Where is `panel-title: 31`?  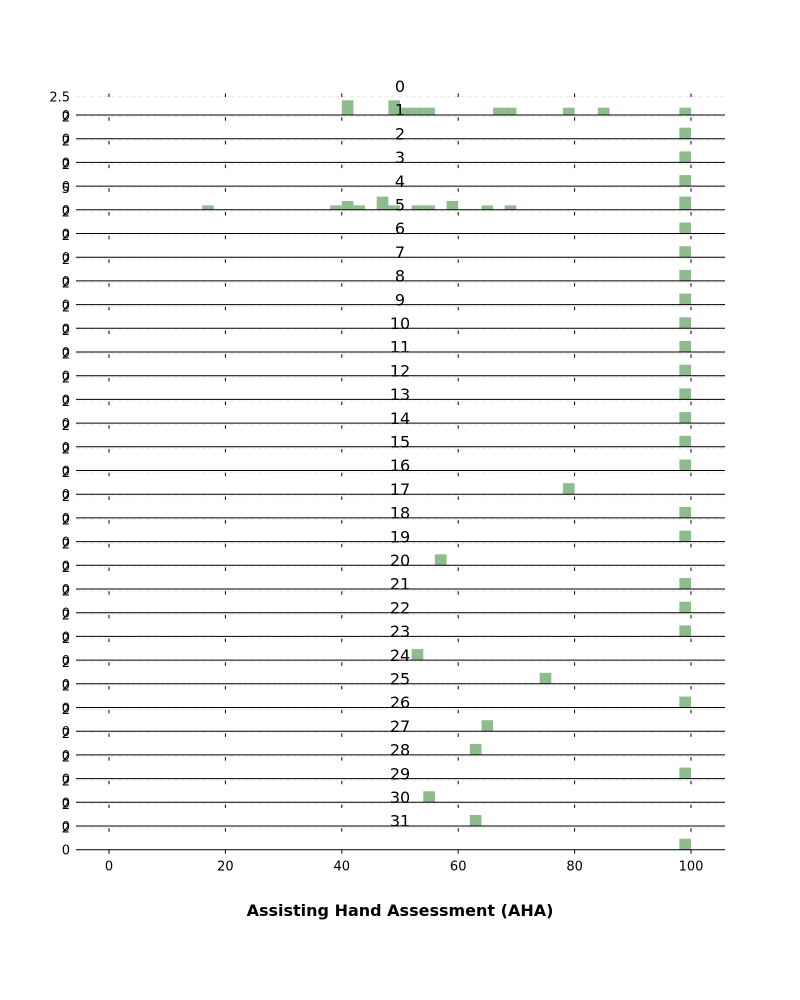
panel-title: 31 is located at coordinates (400, 821).